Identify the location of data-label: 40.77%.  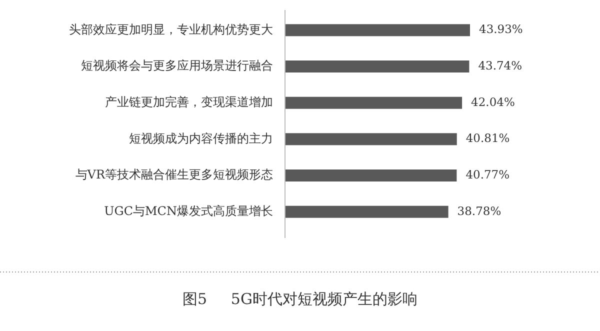
(488, 174).